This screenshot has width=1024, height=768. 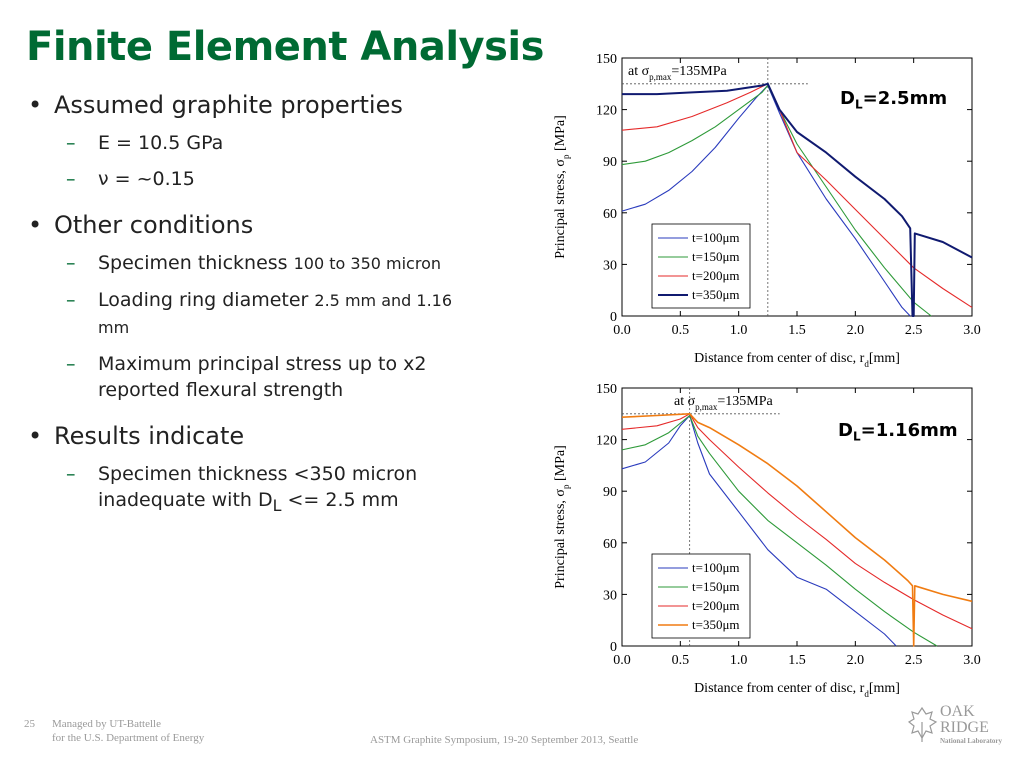 I want to click on sub-bullet-text: Specimen thickness, so click(x=196, y=263).